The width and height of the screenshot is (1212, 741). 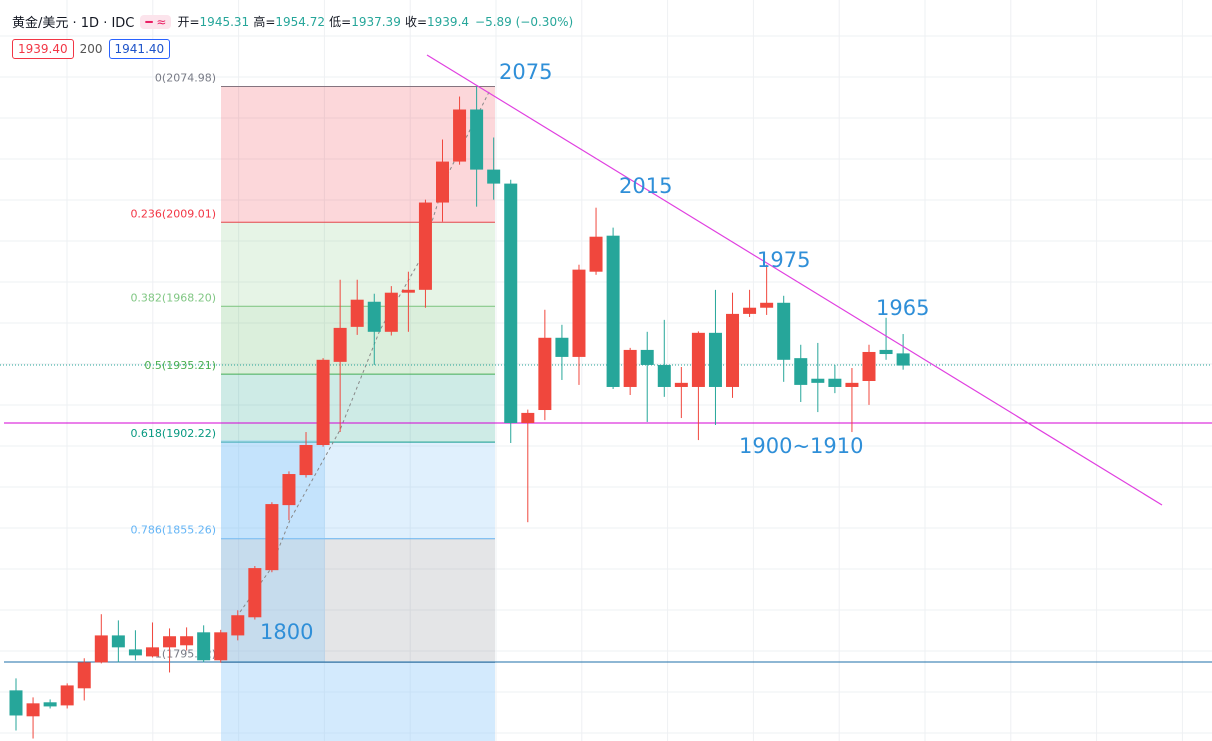 What do you see at coordinates (902, 308) in the screenshot?
I see `annotation: 1965` at bounding box center [902, 308].